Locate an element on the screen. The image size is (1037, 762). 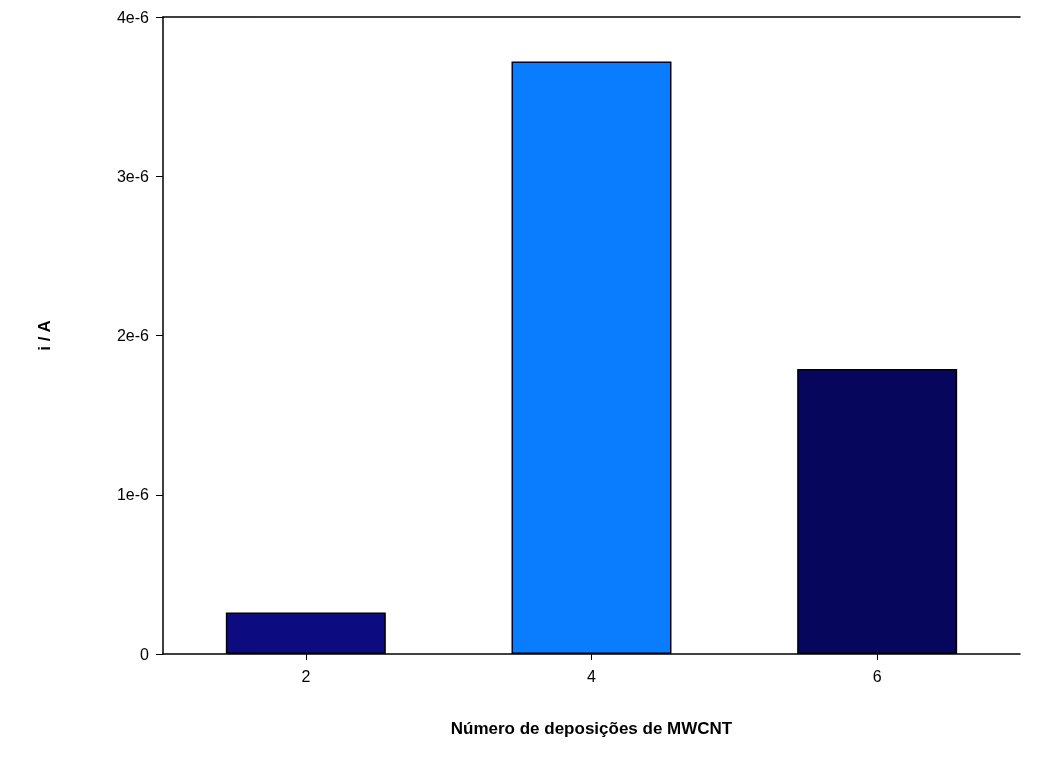
y-tick-label: 1e-6 is located at coordinates (133, 495).